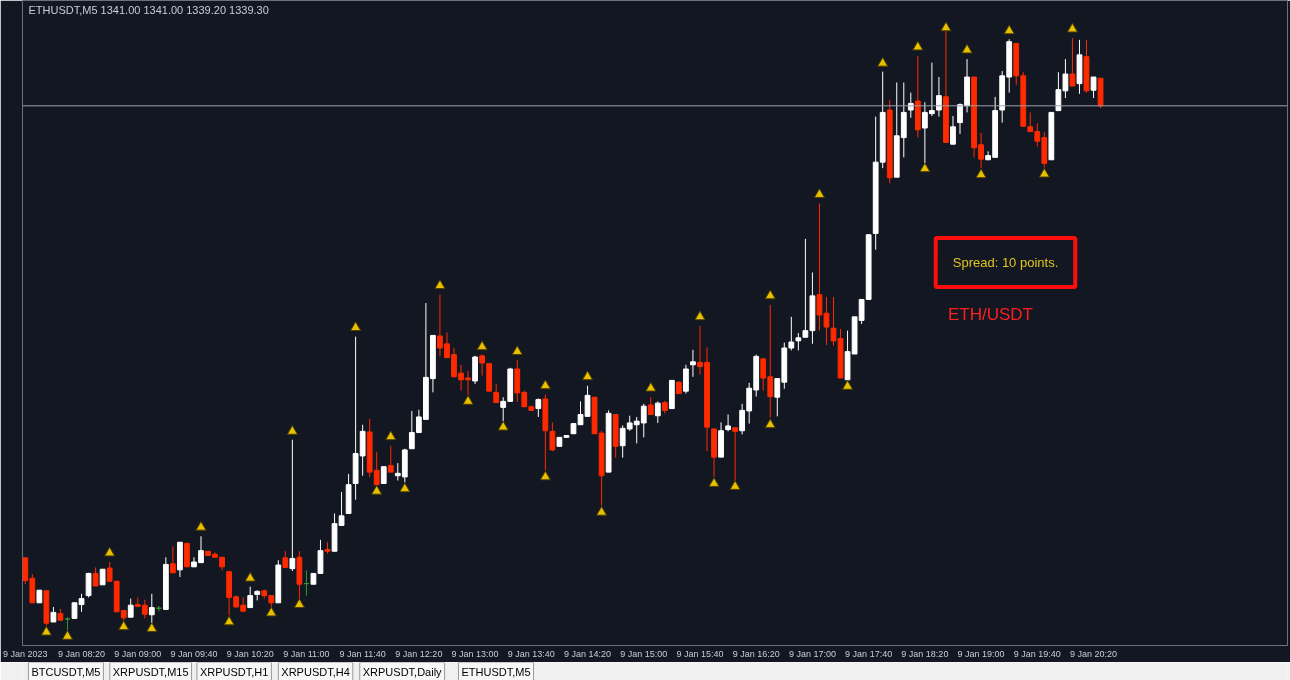 The height and width of the screenshot is (680, 1290). What do you see at coordinates (531, 653) in the screenshot?
I see `x-tick-label: 9 Jan 13:40` at bounding box center [531, 653].